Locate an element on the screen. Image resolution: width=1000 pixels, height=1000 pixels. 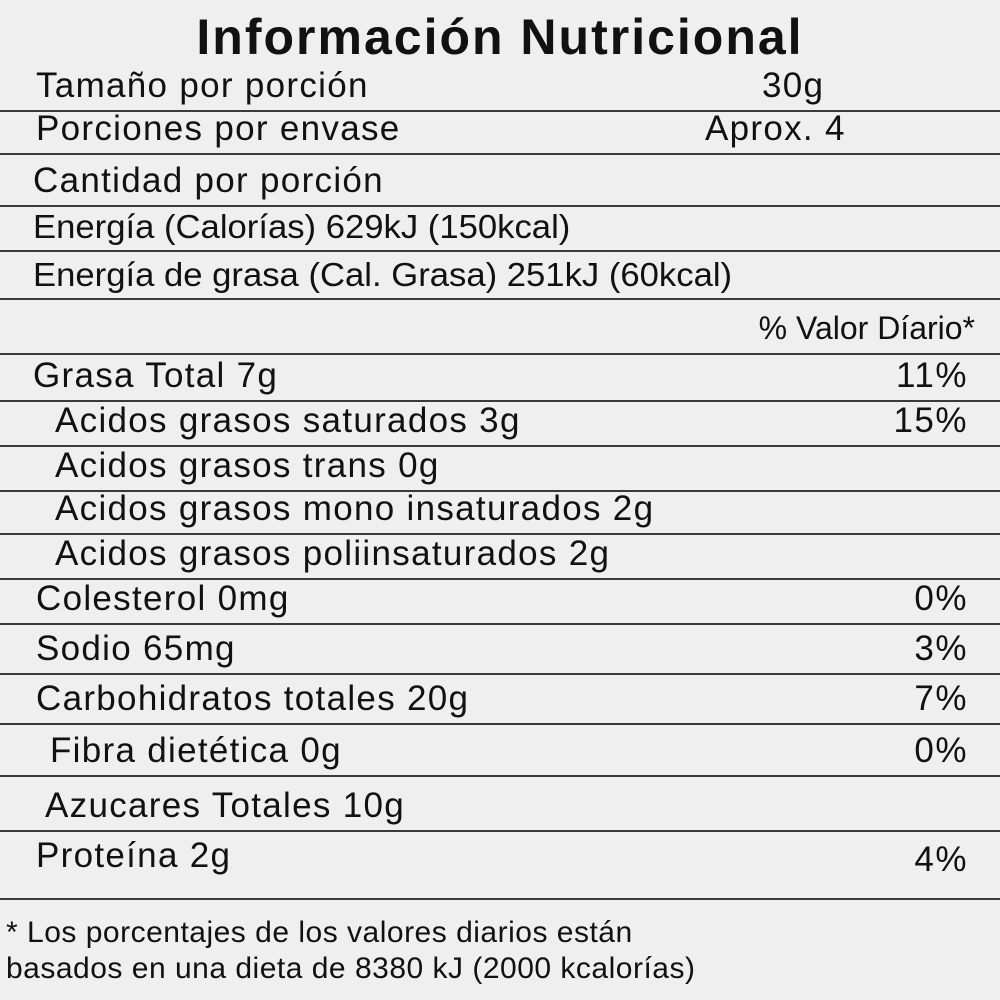
daily-value-header: % Valor Díario* is located at coordinates (866, 328).